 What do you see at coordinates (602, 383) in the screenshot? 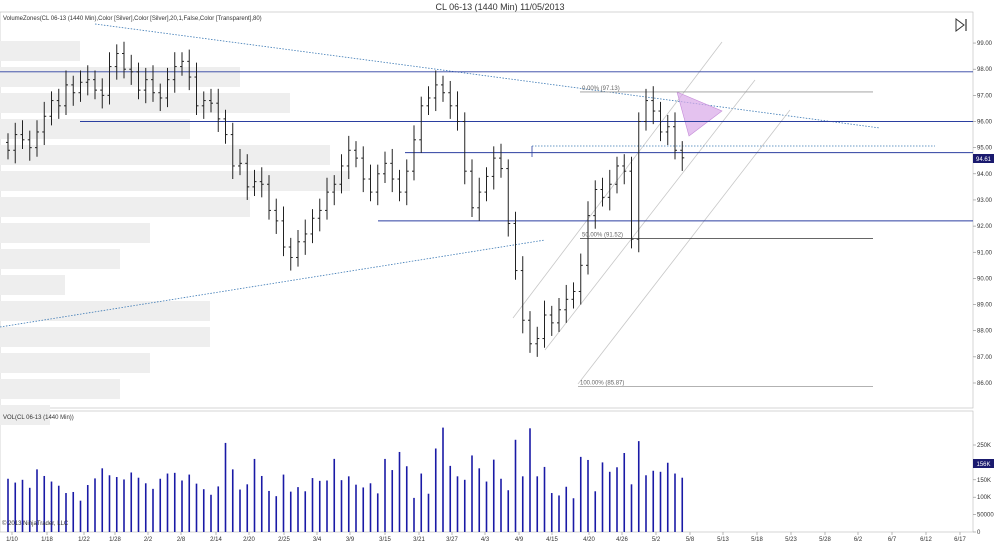
I see `fib-level-label: 100.00% (85.87)` at bounding box center [602, 383].